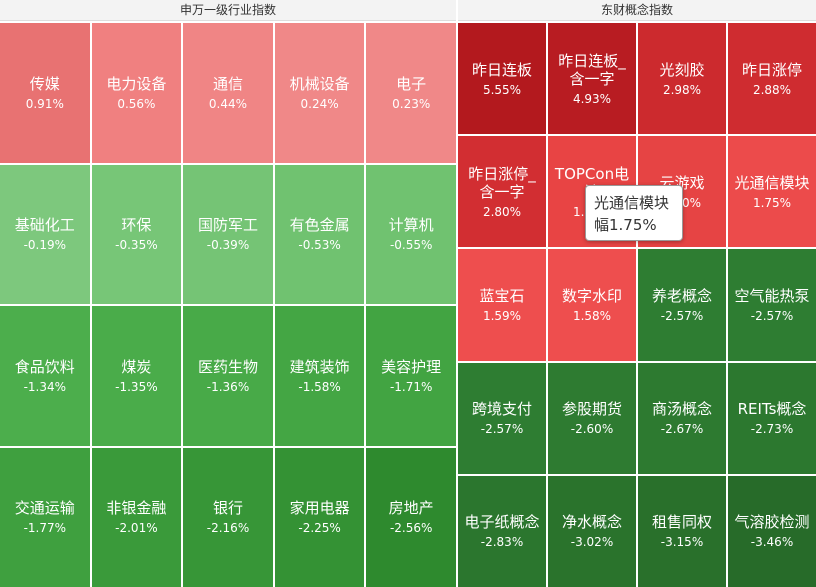  Describe the element at coordinates (136, 84) in the screenshot. I see `tile-label: 电力设备` at that location.